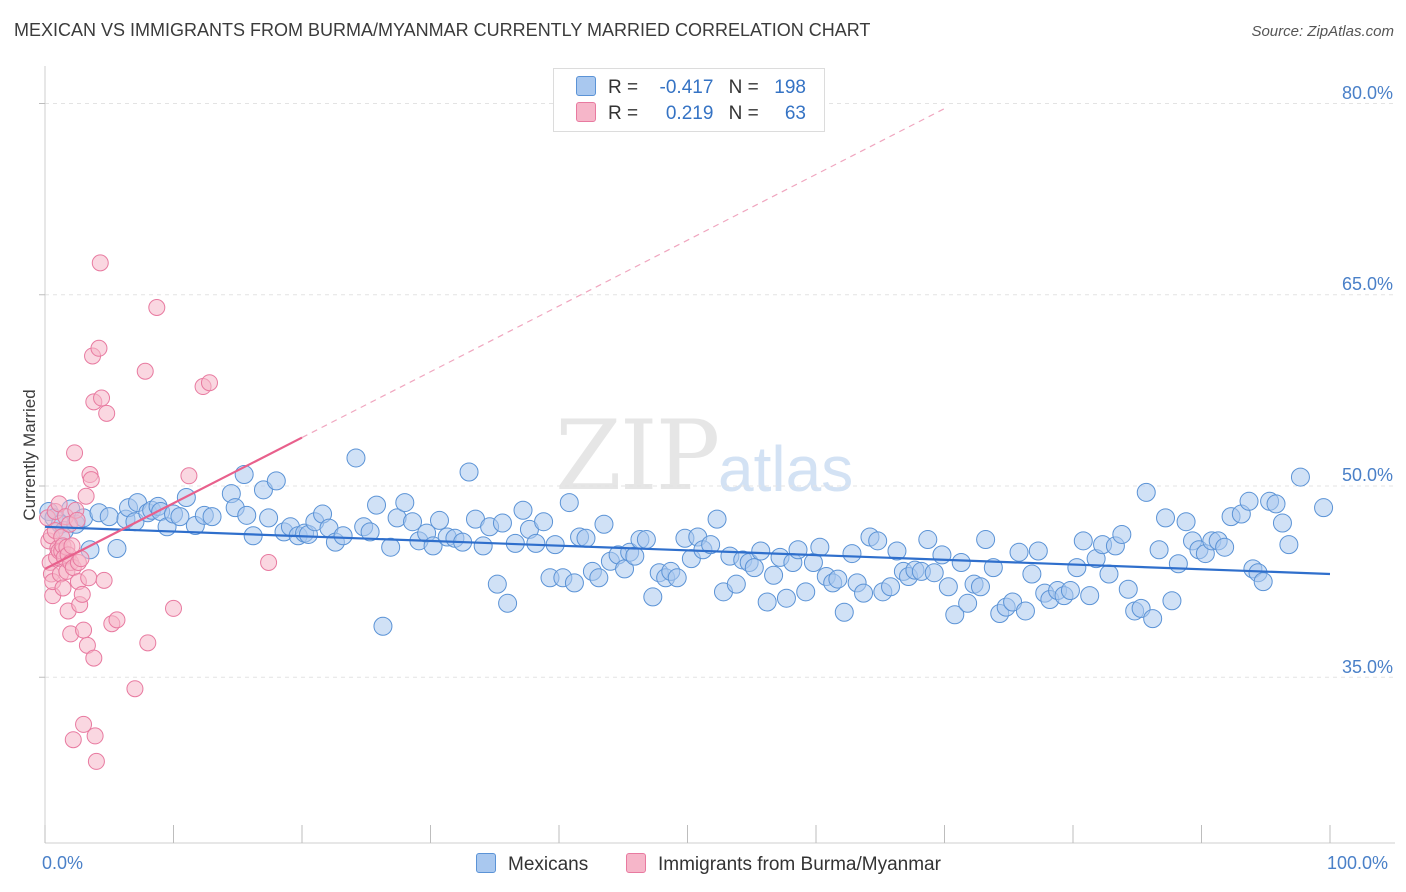  What do you see at coordinates (743, 87) in the screenshot?
I see `n-label: N =` at bounding box center [743, 87].